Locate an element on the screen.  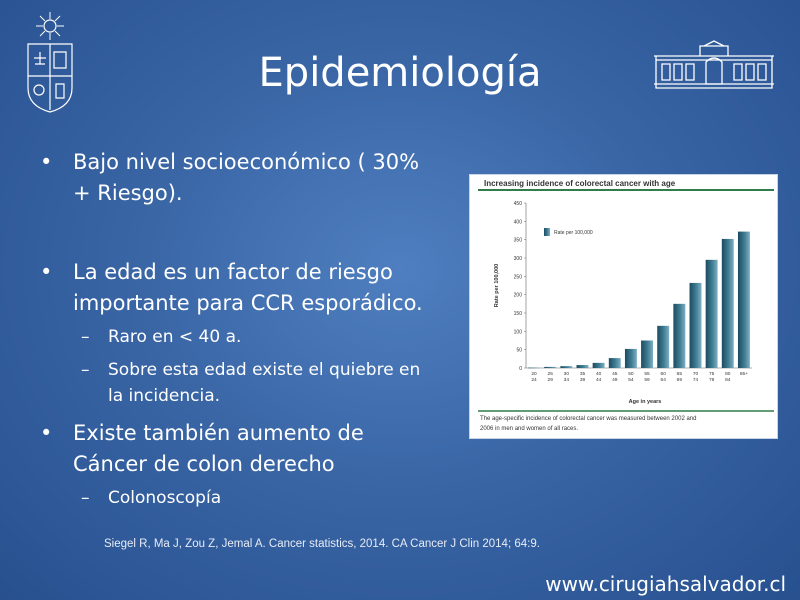
x-tick-label: 55 is located at coordinates (647, 374).